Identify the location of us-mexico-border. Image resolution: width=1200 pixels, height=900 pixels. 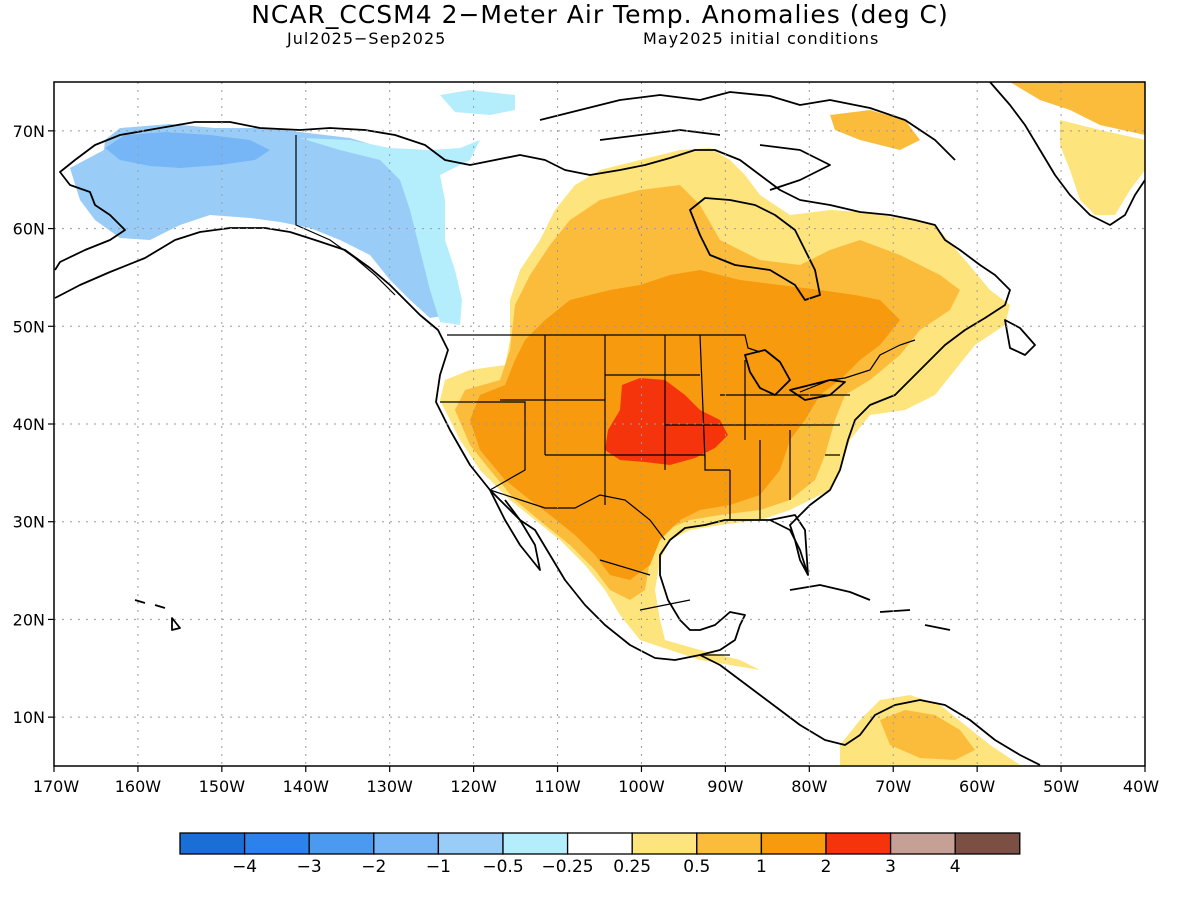
(577, 515).